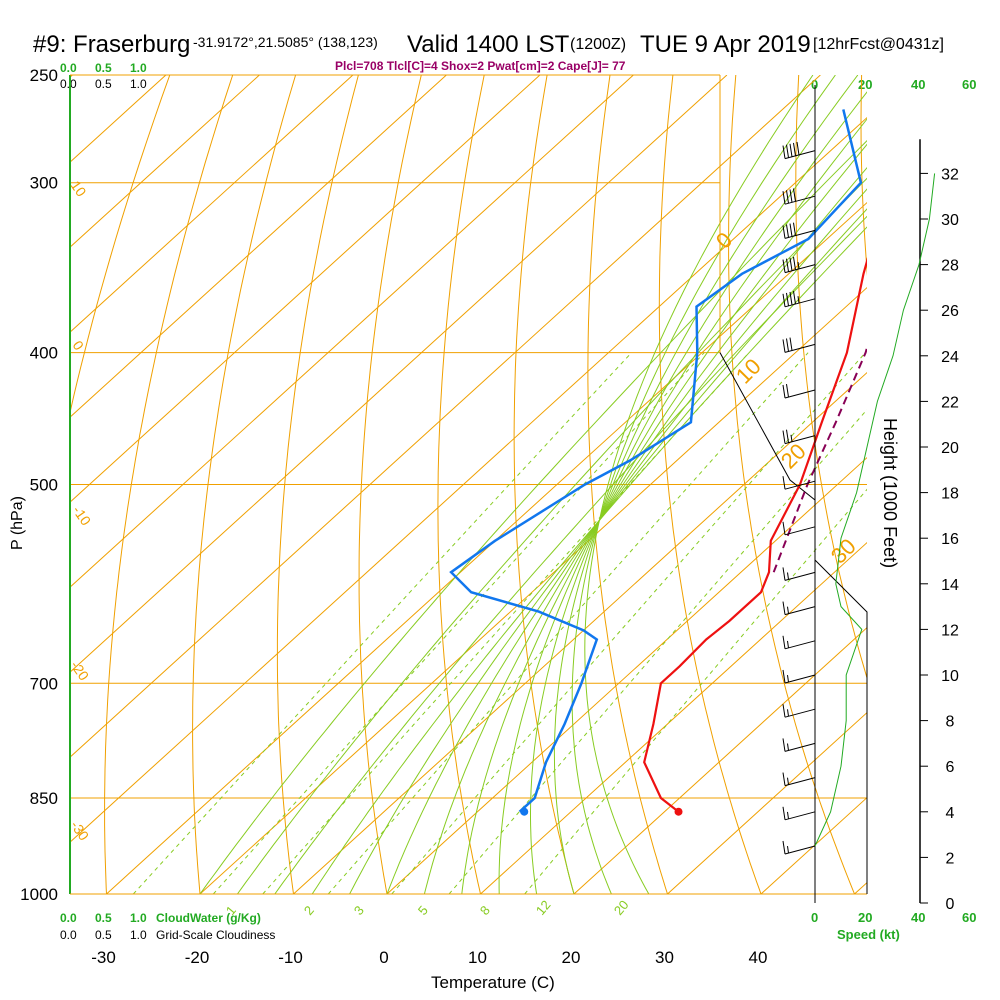  What do you see at coordinates (68, 935) in the screenshot?
I see `cloudiness-bottom-0: 0.0` at bounding box center [68, 935].